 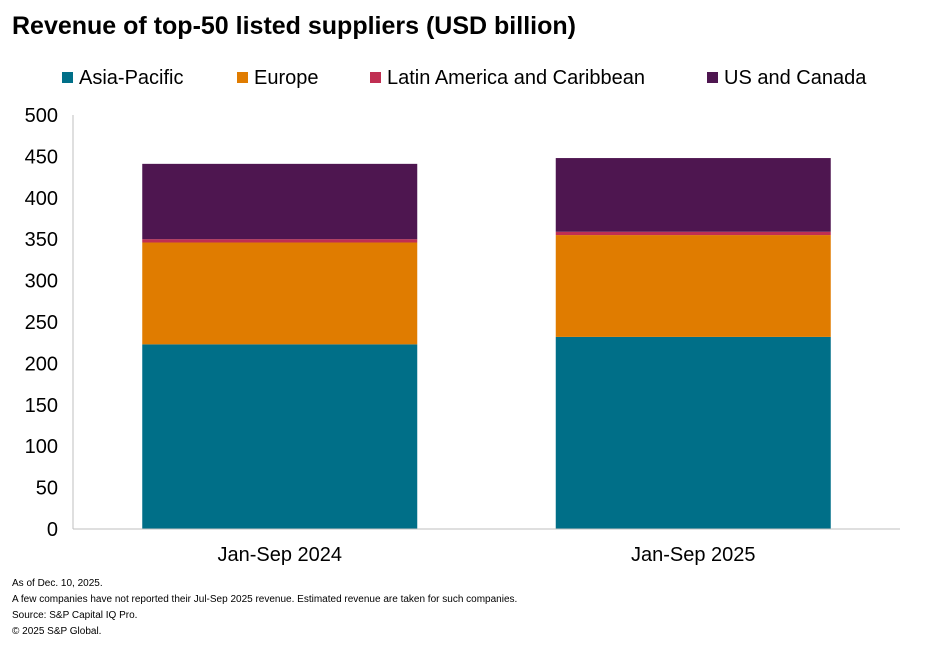 I want to click on legend-item-asia-pacific: Asia-Pacific, so click(x=122, y=78).